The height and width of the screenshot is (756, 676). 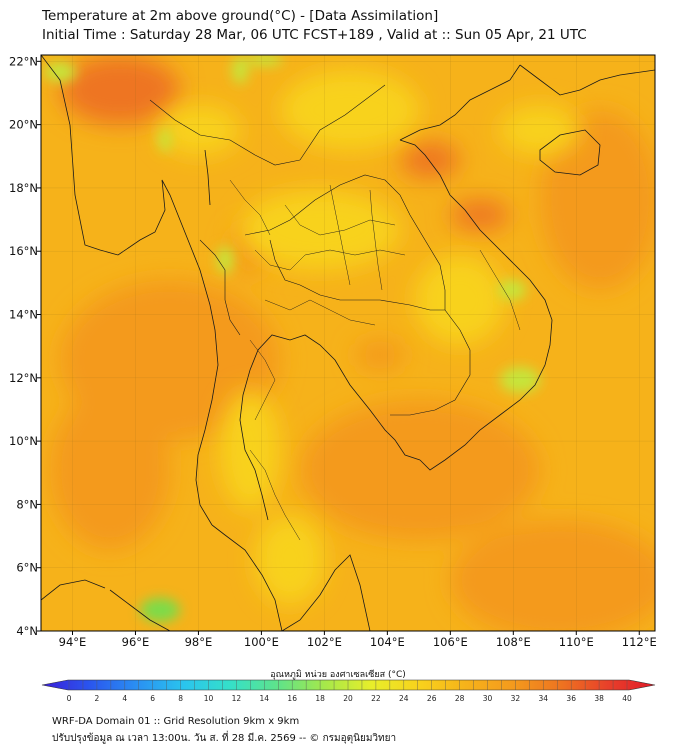 What do you see at coordinates (292, 698) in the screenshot?
I see `colorbar-tick-label: 16` at bounding box center [292, 698].